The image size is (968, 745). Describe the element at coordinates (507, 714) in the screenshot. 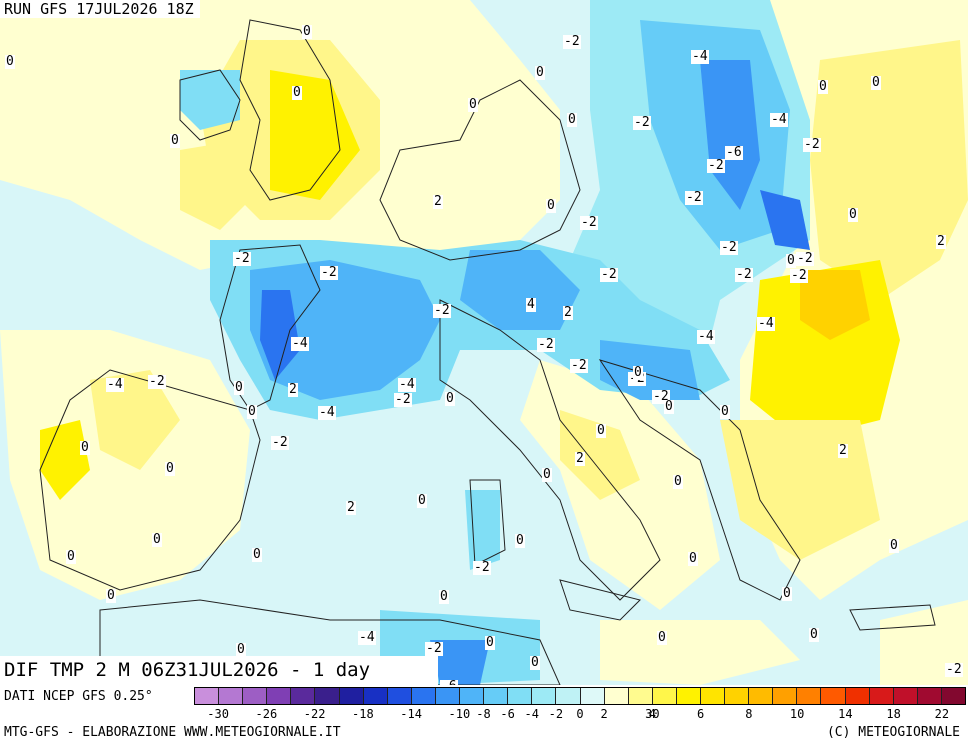

I see `scale-tick-label: -6` at that location.